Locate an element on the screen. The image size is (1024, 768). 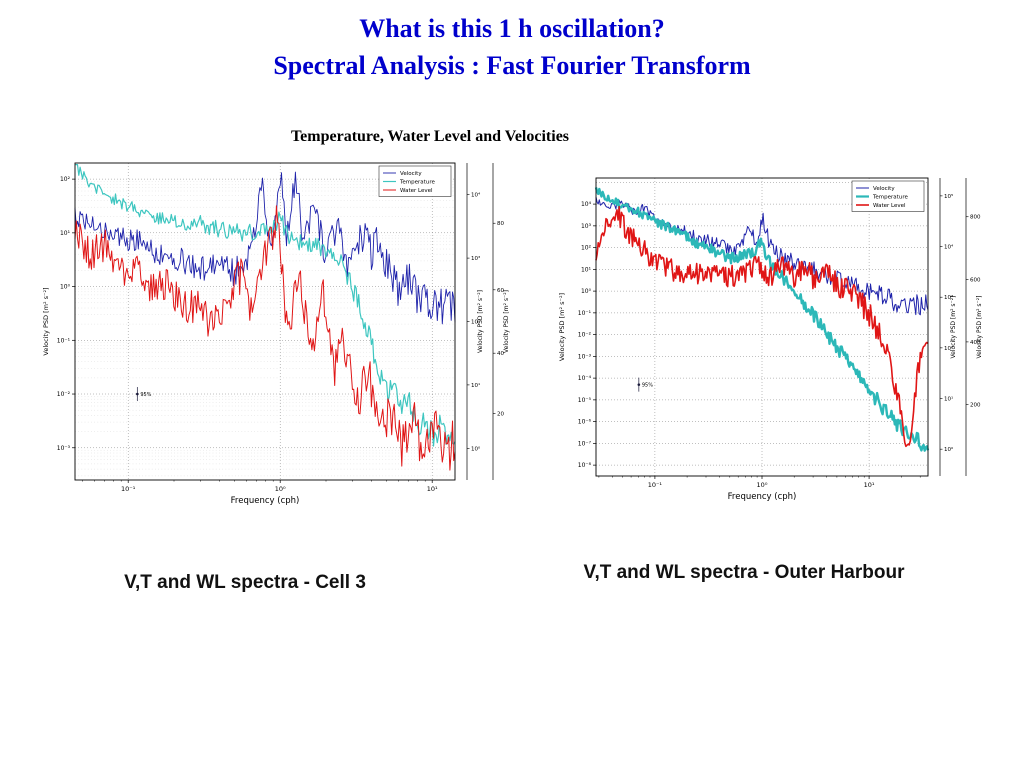
svg-text: 10⁻⁴ is located at coordinates (585, 378).